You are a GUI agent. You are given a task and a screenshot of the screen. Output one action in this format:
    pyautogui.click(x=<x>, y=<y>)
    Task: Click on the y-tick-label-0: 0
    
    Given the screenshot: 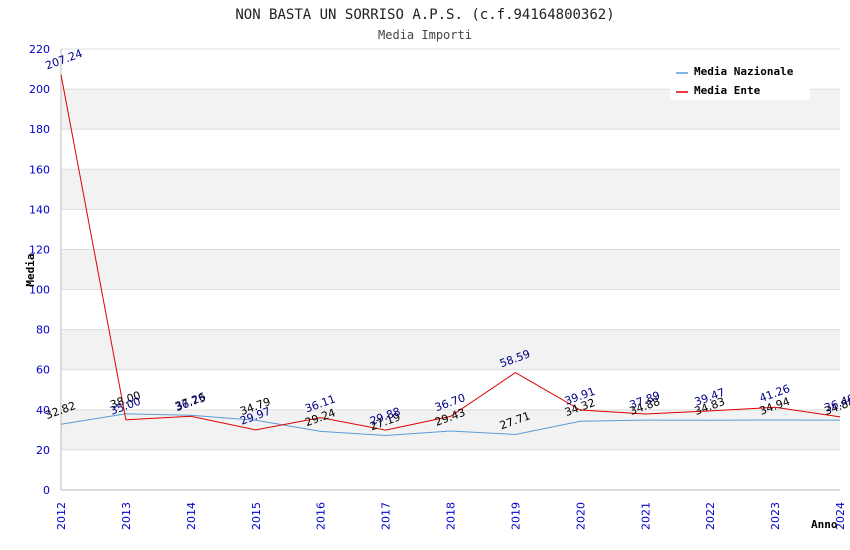 What is the action you would take?
    pyautogui.click(x=46, y=490)
    